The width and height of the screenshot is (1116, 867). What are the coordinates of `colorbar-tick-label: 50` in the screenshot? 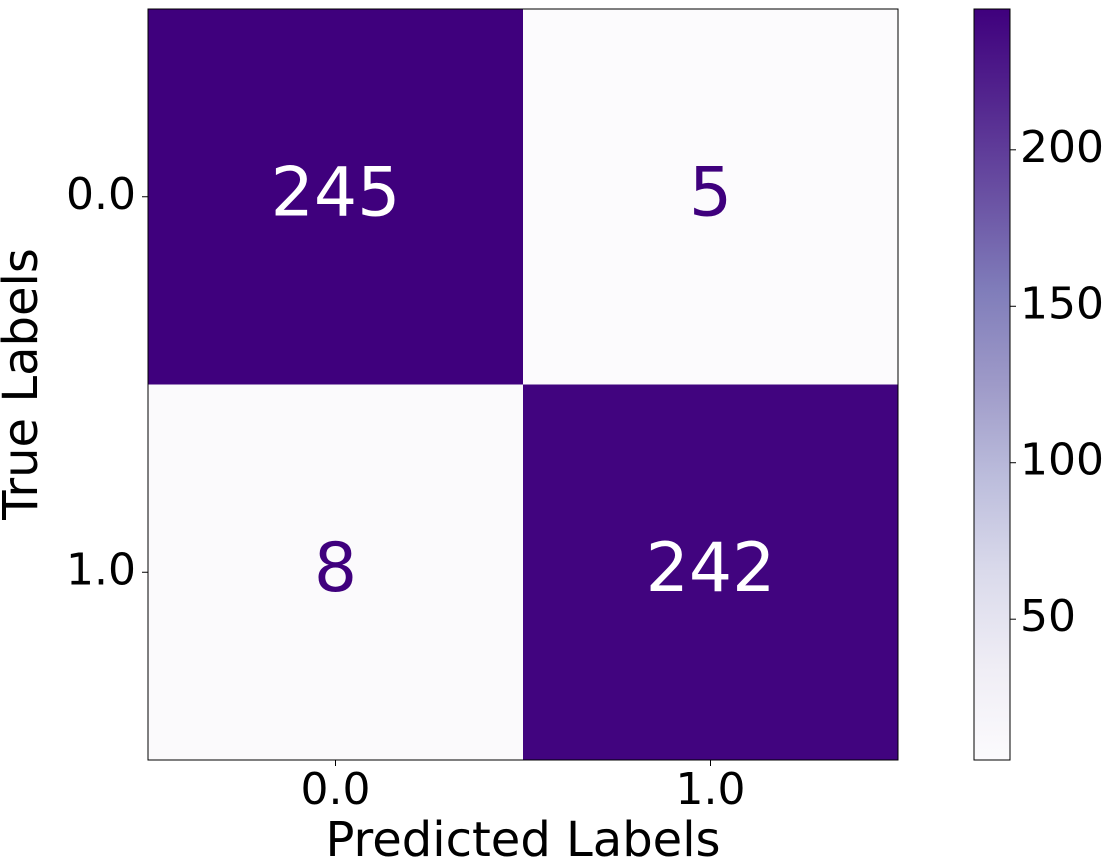 It's located at (1048, 616).